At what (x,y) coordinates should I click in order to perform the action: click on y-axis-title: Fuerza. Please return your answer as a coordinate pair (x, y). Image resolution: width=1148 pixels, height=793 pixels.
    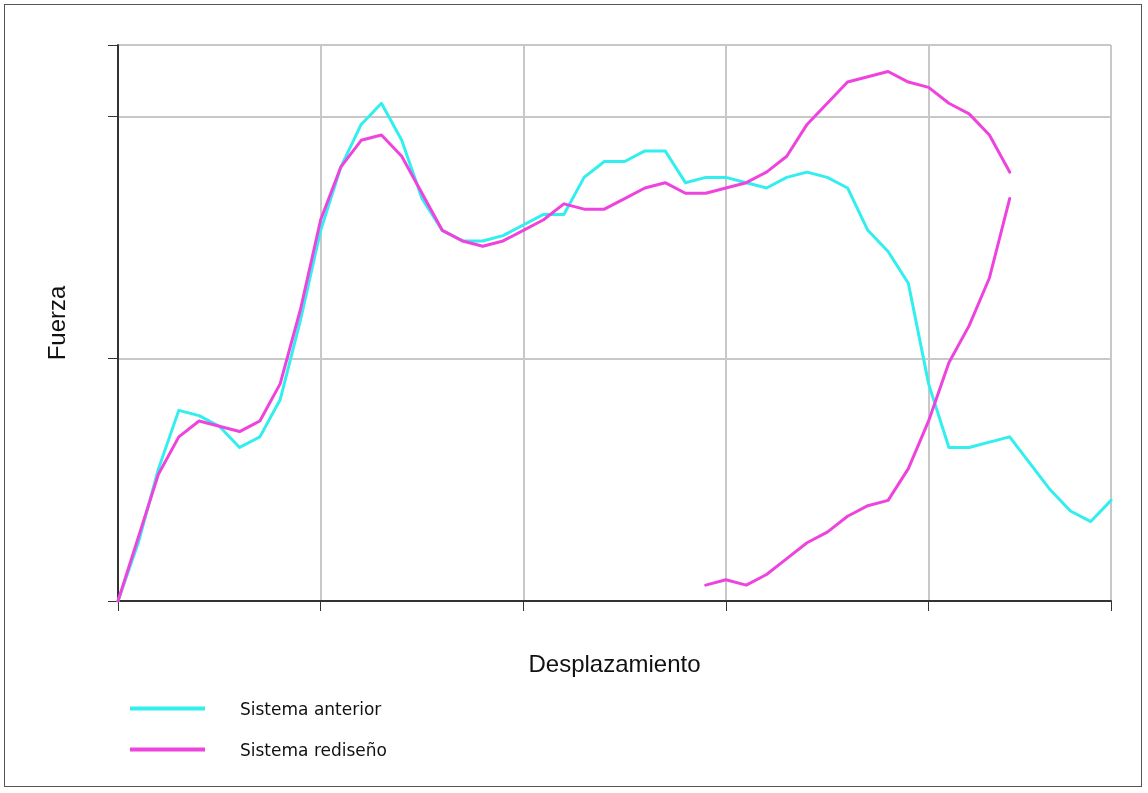
    Looking at the image, I should click on (56, 323).